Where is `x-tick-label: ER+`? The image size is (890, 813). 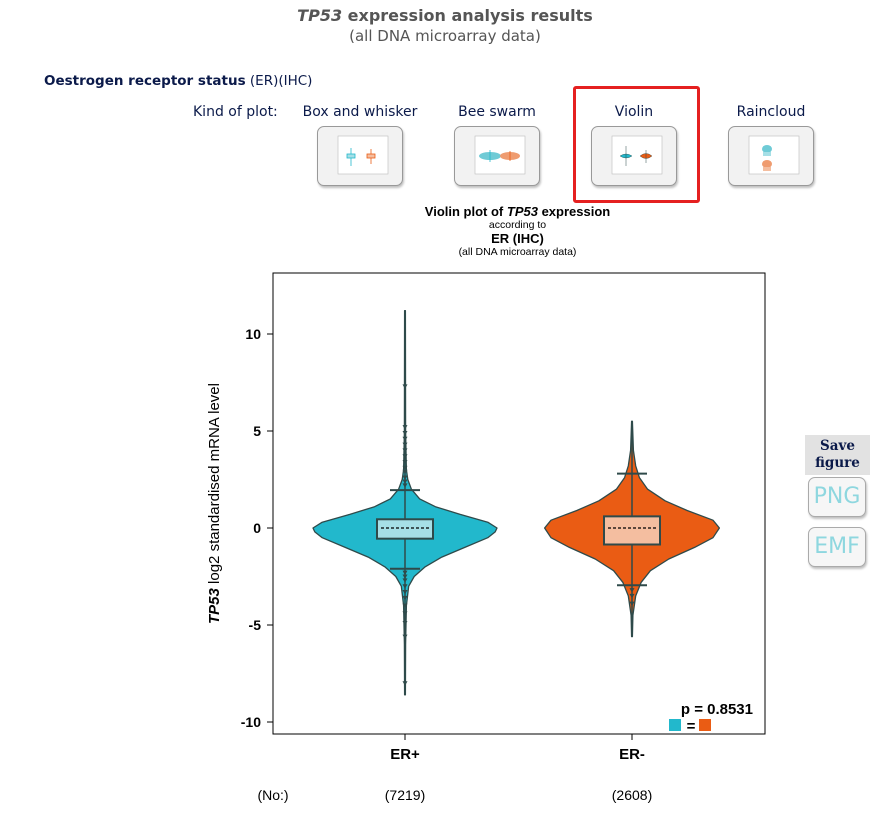 x-tick-label: ER+ is located at coordinates (405, 754).